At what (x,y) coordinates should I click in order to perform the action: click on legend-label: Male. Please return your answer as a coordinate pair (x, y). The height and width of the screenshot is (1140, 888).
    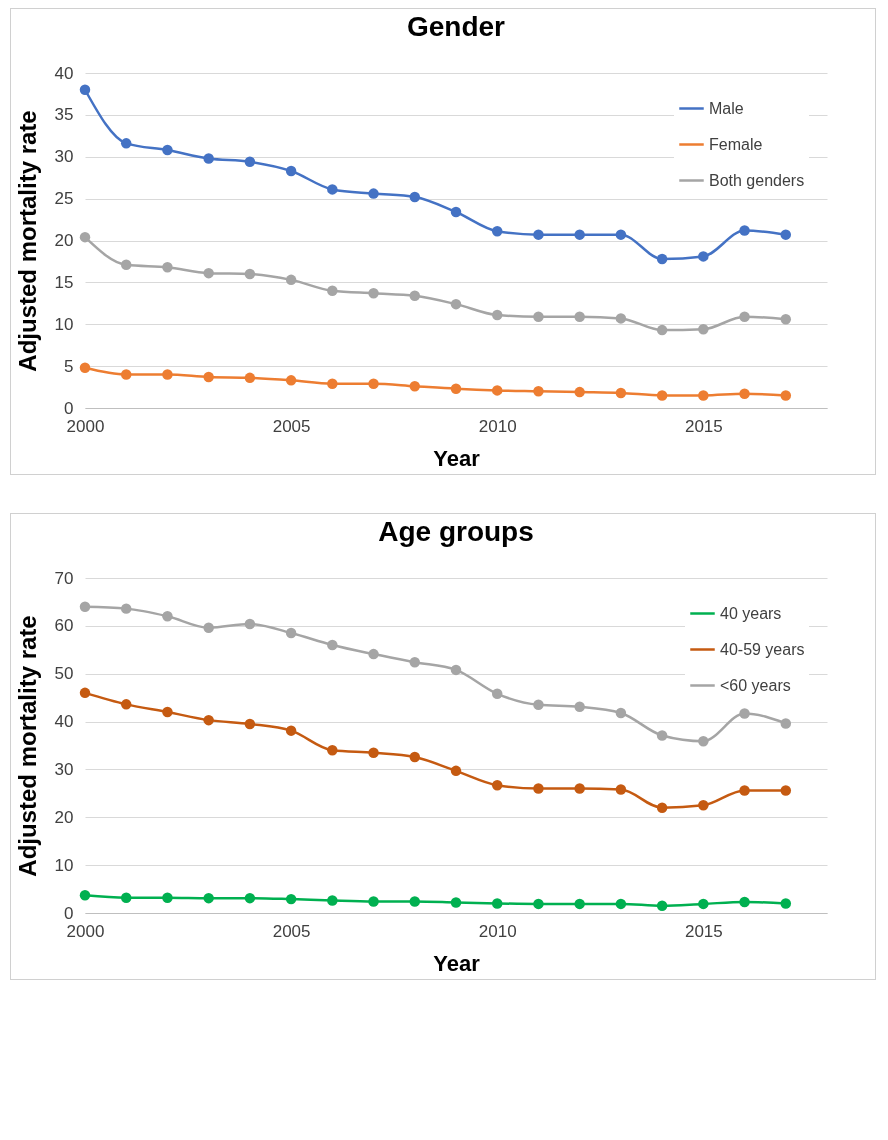
    Looking at the image, I should click on (726, 108).